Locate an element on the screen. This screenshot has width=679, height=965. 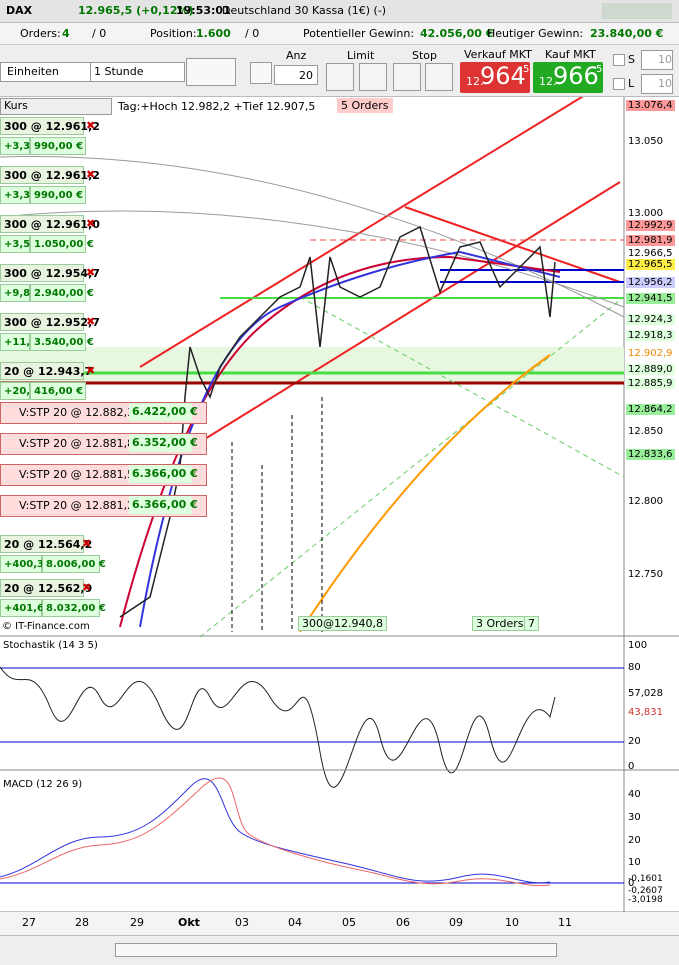
x-axis: 27 28 29 Okt 03 04 05 06 09 10 11 is located at coordinates (339, 923).